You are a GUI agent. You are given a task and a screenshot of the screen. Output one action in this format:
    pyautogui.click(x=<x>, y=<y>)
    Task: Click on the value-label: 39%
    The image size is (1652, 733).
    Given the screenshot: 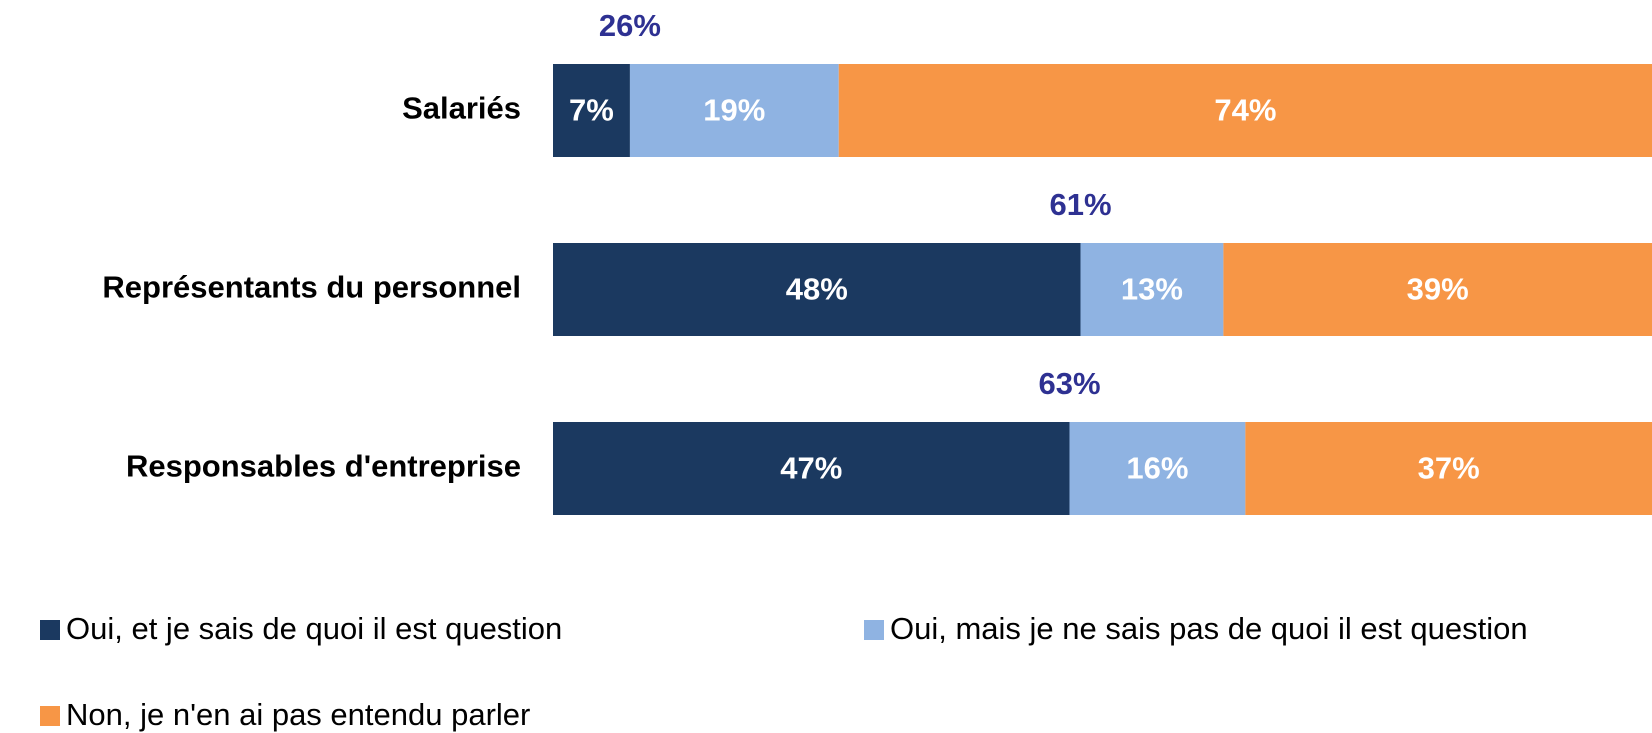 What is the action you would take?
    pyautogui.click(x=1438, y=289)
    